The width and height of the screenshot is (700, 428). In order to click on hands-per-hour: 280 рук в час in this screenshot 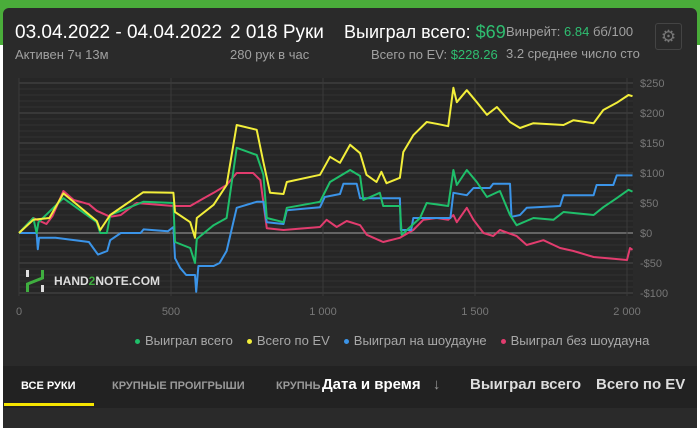, I will do `click(270, 54)`.